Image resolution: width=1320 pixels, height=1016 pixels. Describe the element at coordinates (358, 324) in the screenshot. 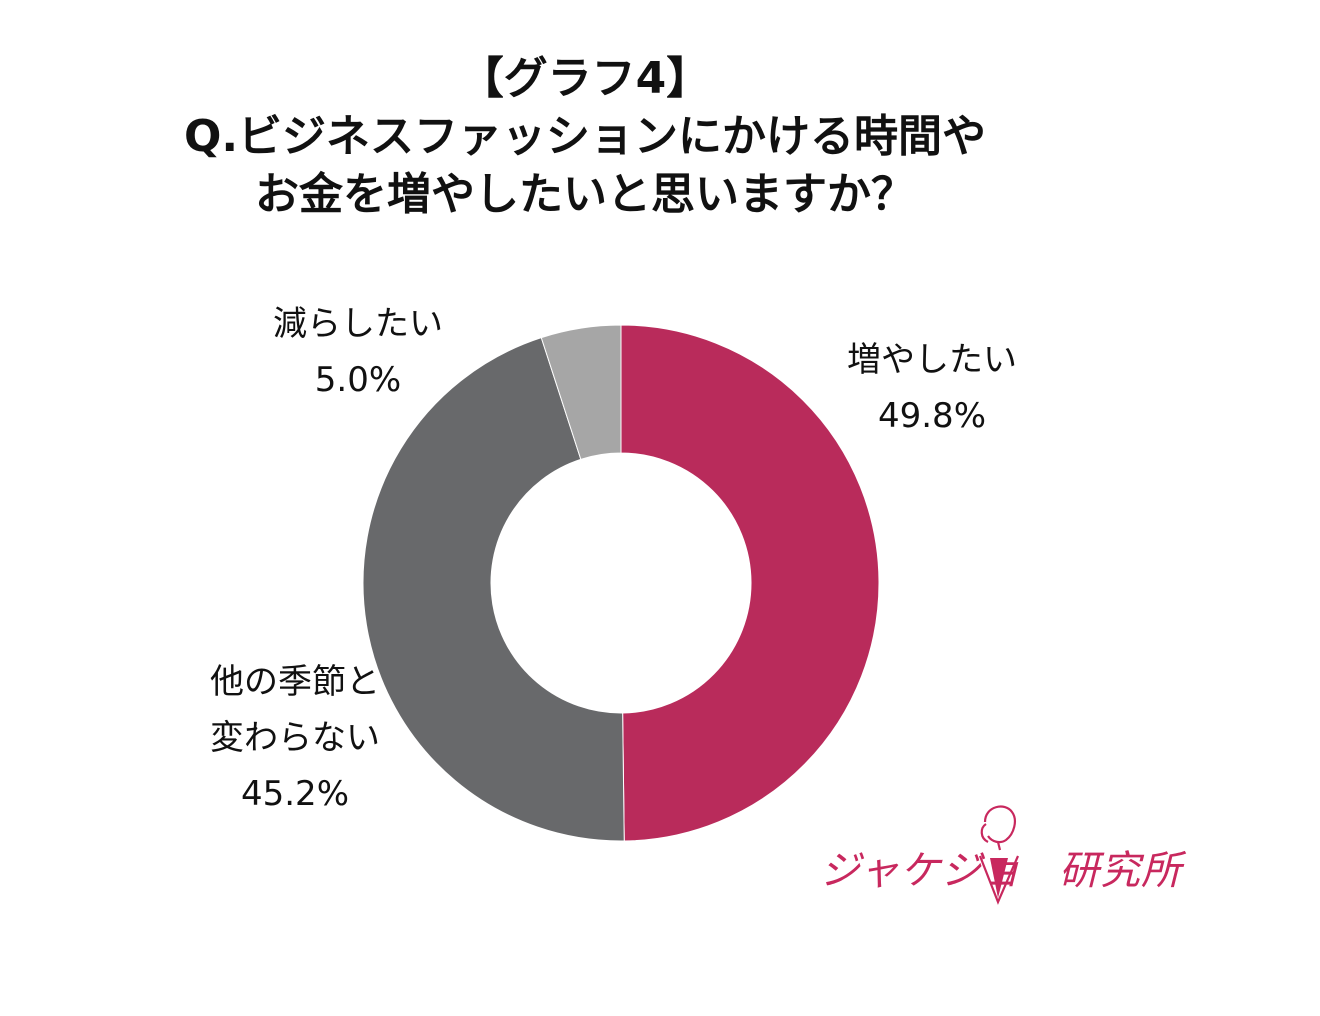

I see `slice-label-decrease-name: 減らしたい` at that location.